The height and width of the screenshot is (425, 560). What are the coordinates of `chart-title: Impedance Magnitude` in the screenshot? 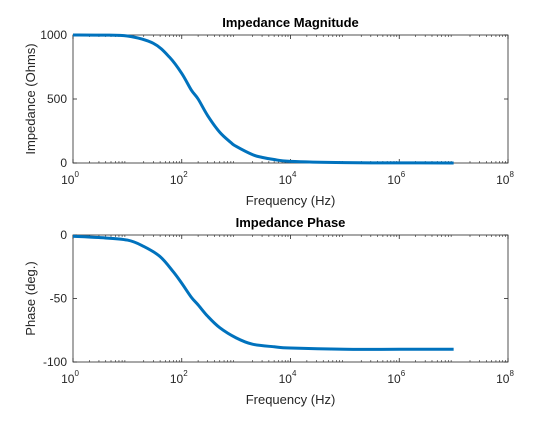 It's located at (290, 22).